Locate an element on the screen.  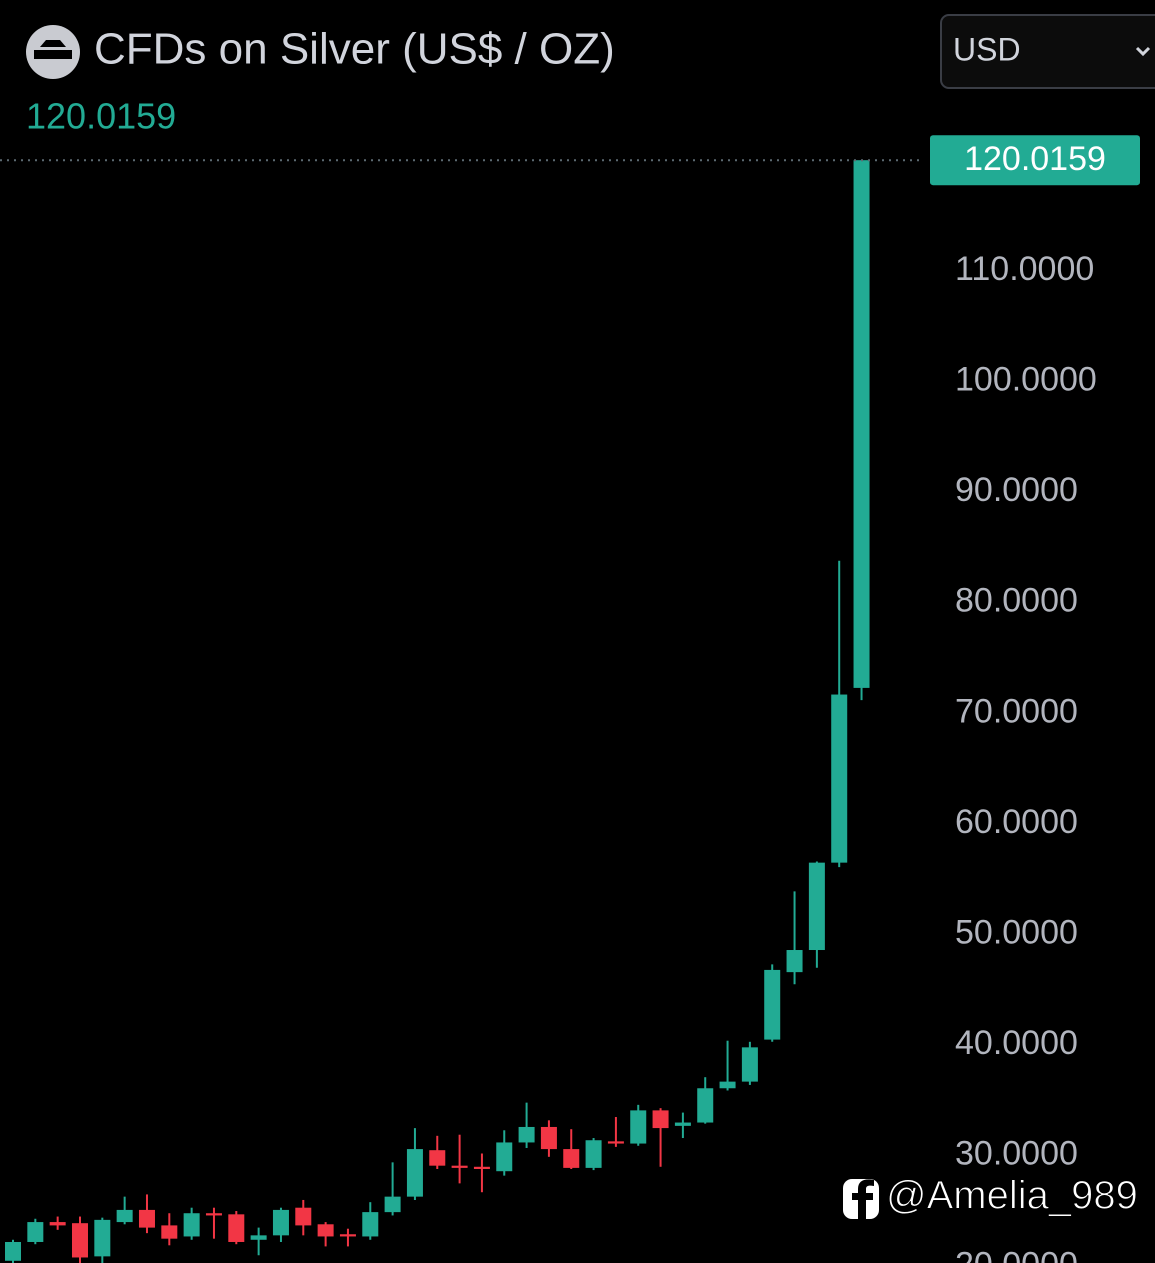
y-tick-label: 60.0000 is located at coordinates (1016, 822).